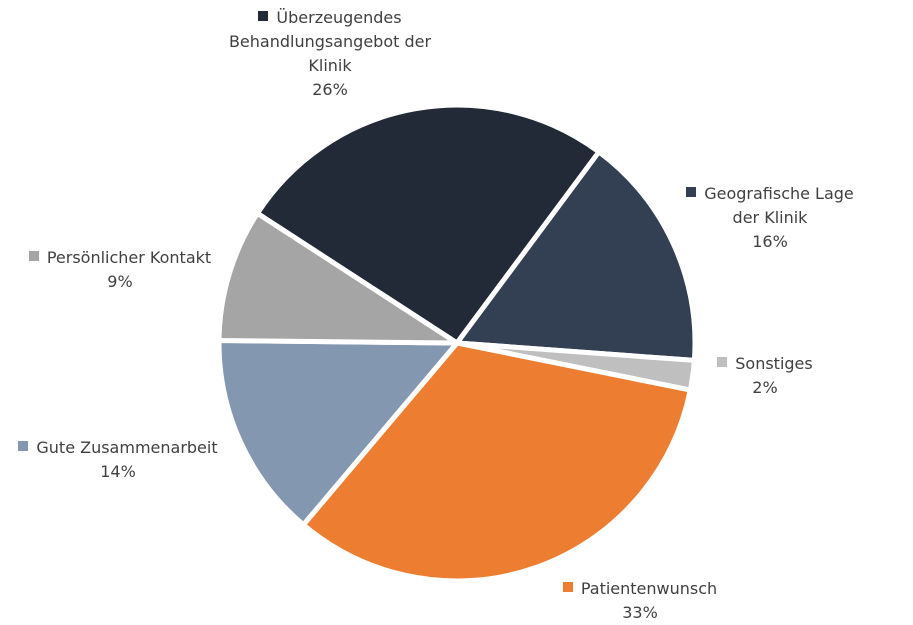  What do you see at coordinates (765, 376) in the screenshot?
I see `data-label: Sonstiges 2%` at bounding box center [765, 376].